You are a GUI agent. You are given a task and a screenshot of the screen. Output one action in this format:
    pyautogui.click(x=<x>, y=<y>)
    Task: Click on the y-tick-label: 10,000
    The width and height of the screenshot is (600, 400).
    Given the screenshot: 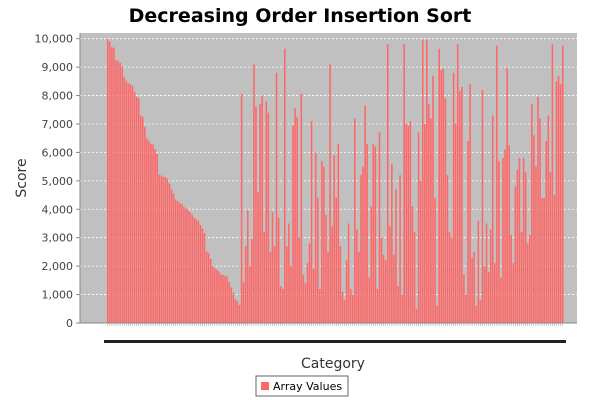 What is the action you would take?
    pyautogui.click(x=54, y=39)
    